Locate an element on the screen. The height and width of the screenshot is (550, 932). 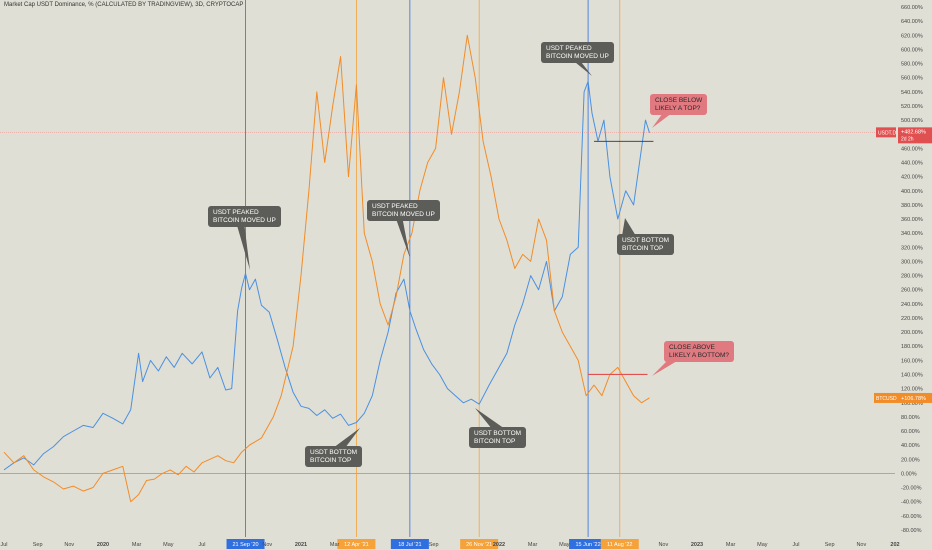
annotation-line-1: CLOSE BELOW is located at coordinates (679, 100).